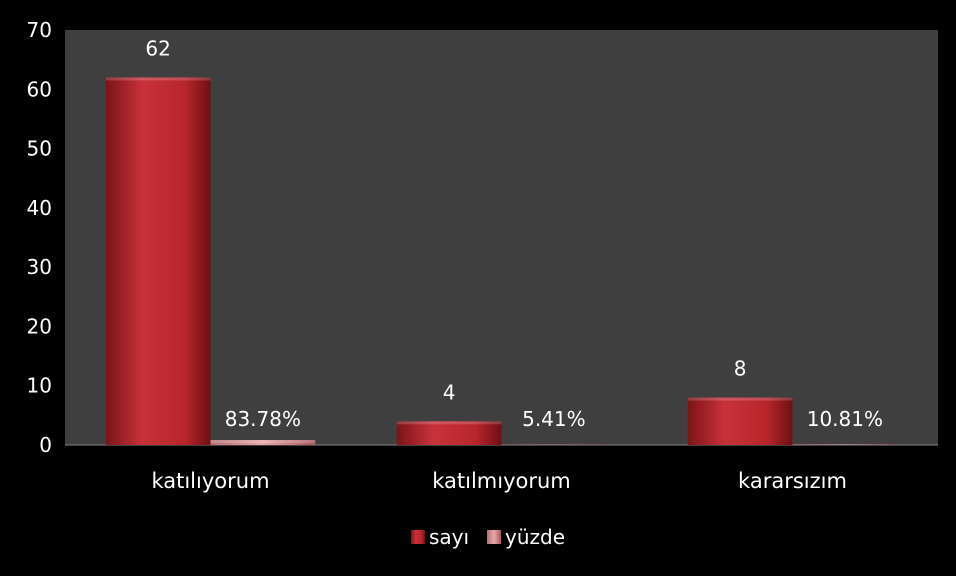 The width and height of the screenshot is (956, 576). Describe the element at coordinates (418, 537) in the screenshot. I see `legend-swatch-sayı` at that location.